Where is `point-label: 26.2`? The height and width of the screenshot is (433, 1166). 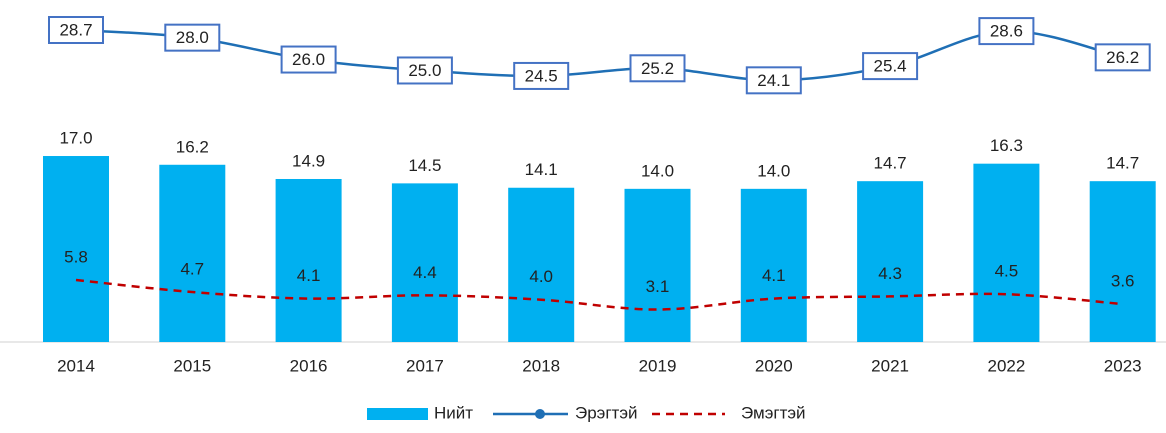
point-label: 26.2 is located at coordinates (1122, 57).